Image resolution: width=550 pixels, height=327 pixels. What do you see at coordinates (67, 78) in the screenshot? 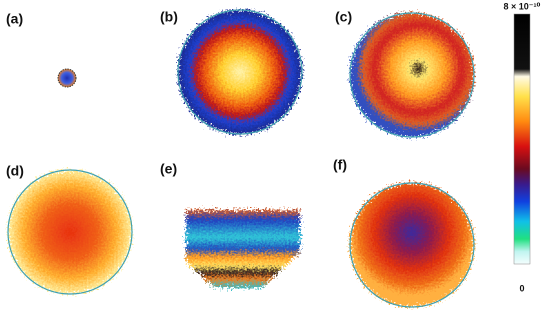
I see `heatmap-a` at bounding box center [67, 78].